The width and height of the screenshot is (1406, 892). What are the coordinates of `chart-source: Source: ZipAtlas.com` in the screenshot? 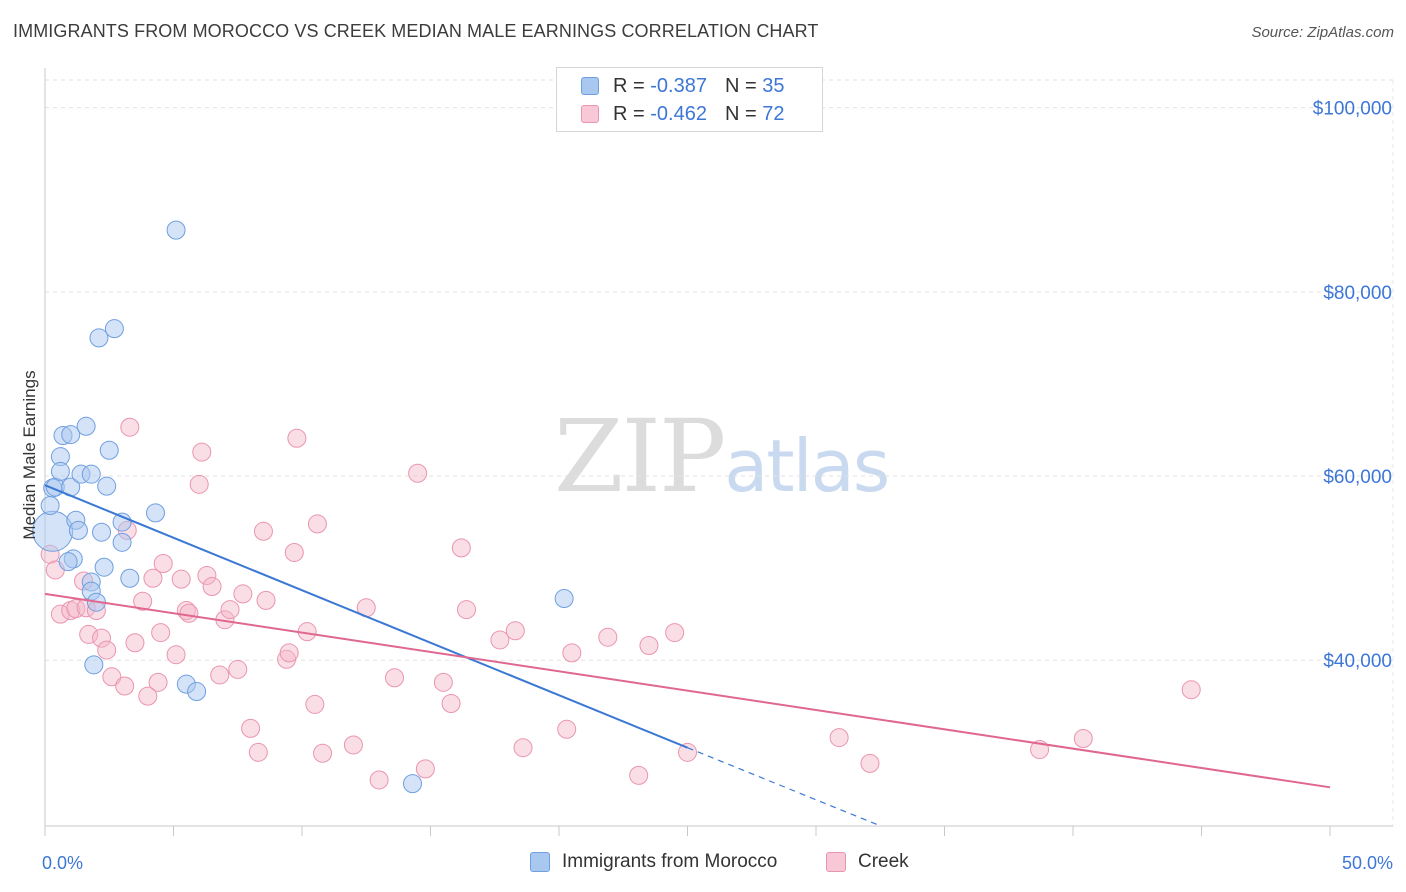 It's located at (1322, 32).